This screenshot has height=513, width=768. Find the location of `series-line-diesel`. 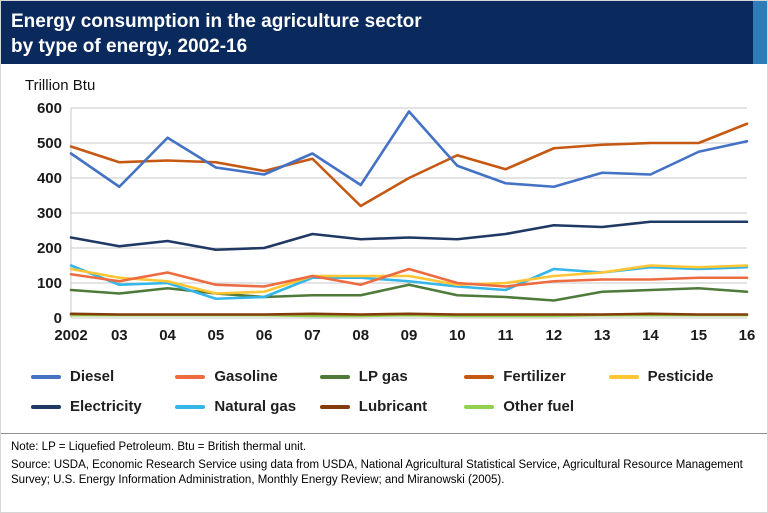

series-line-diesel is located at coordinates (409, 149).